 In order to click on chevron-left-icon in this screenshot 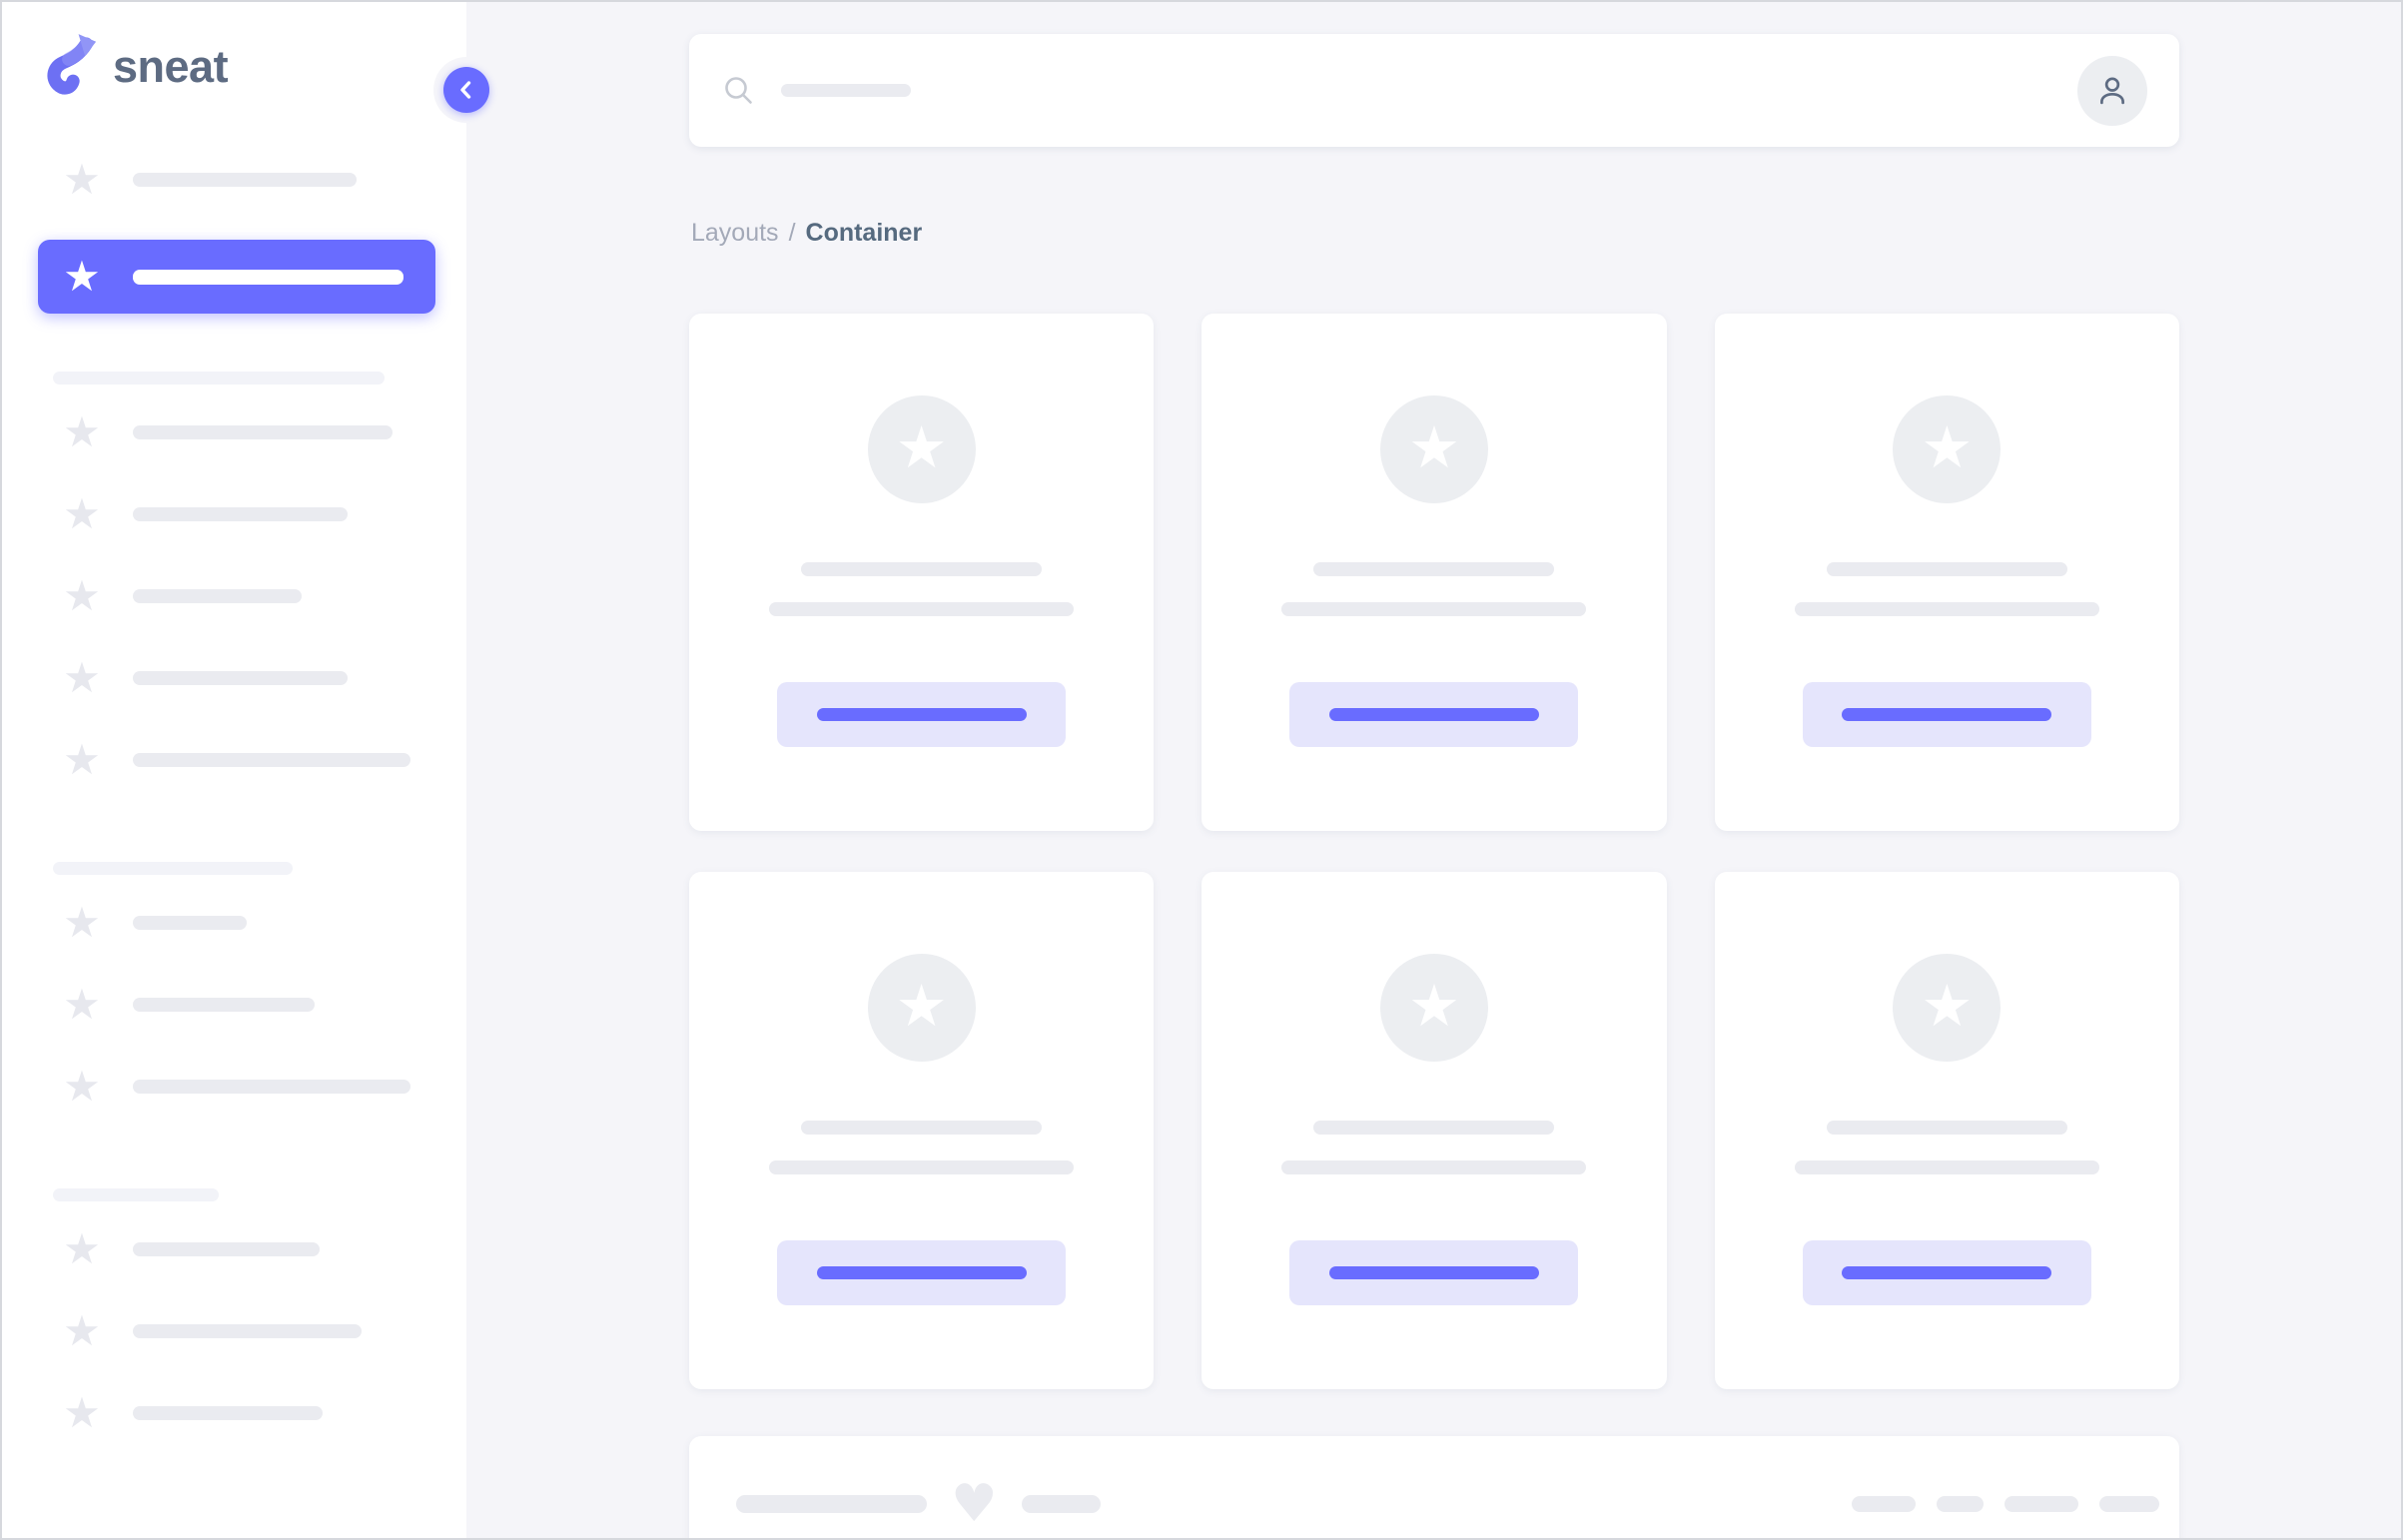, I will do `click(465, 90)`.